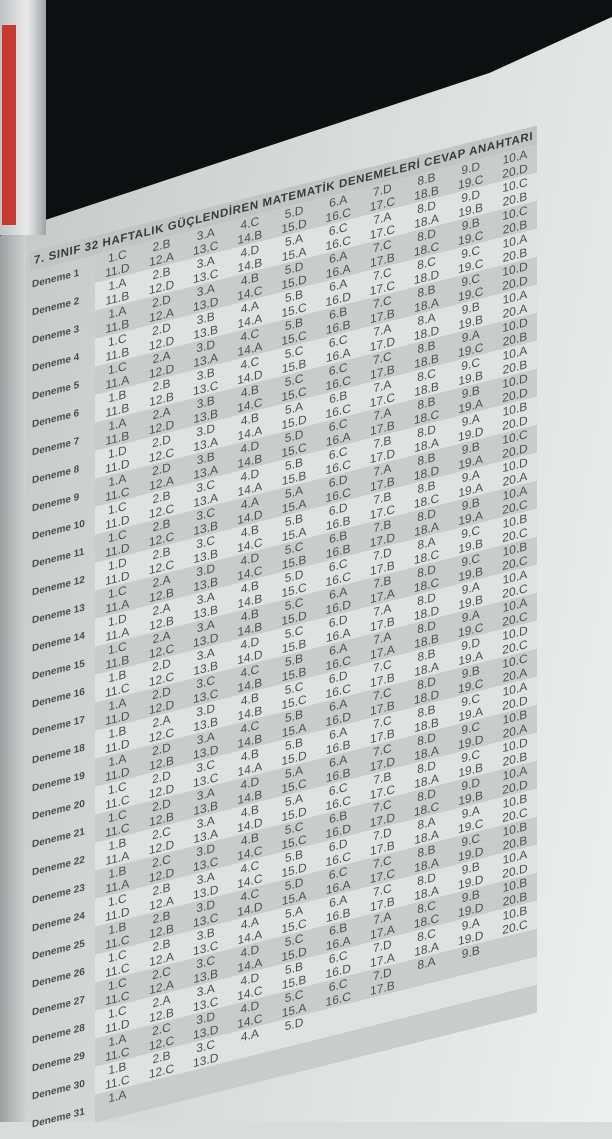  I want to click on book-spine, so click(23, 117).